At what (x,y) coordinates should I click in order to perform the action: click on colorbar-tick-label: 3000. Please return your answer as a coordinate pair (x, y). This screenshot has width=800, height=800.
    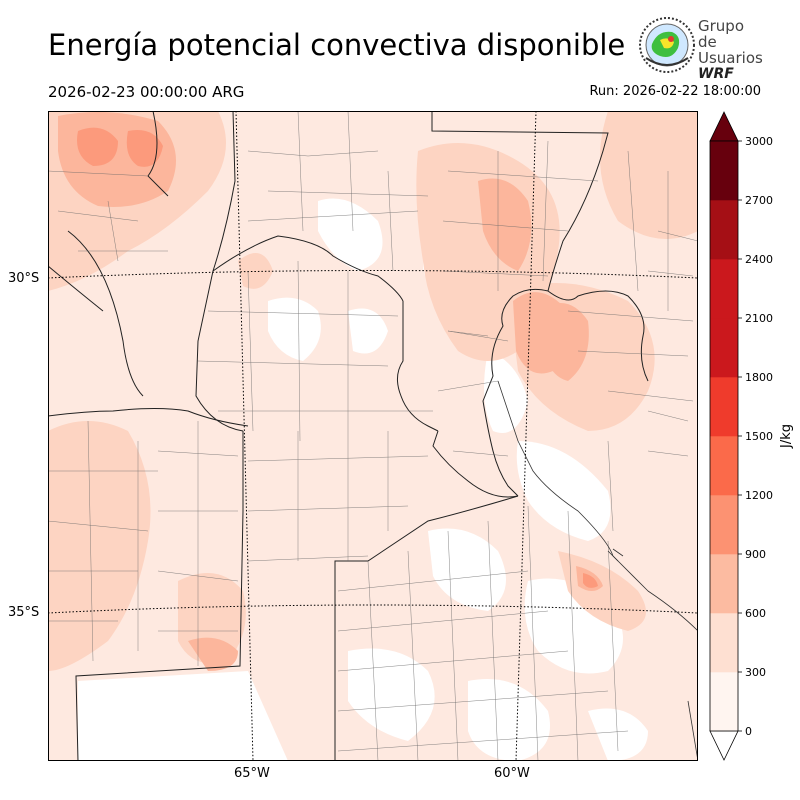
    Looking at the image, I should click on (759, 141).